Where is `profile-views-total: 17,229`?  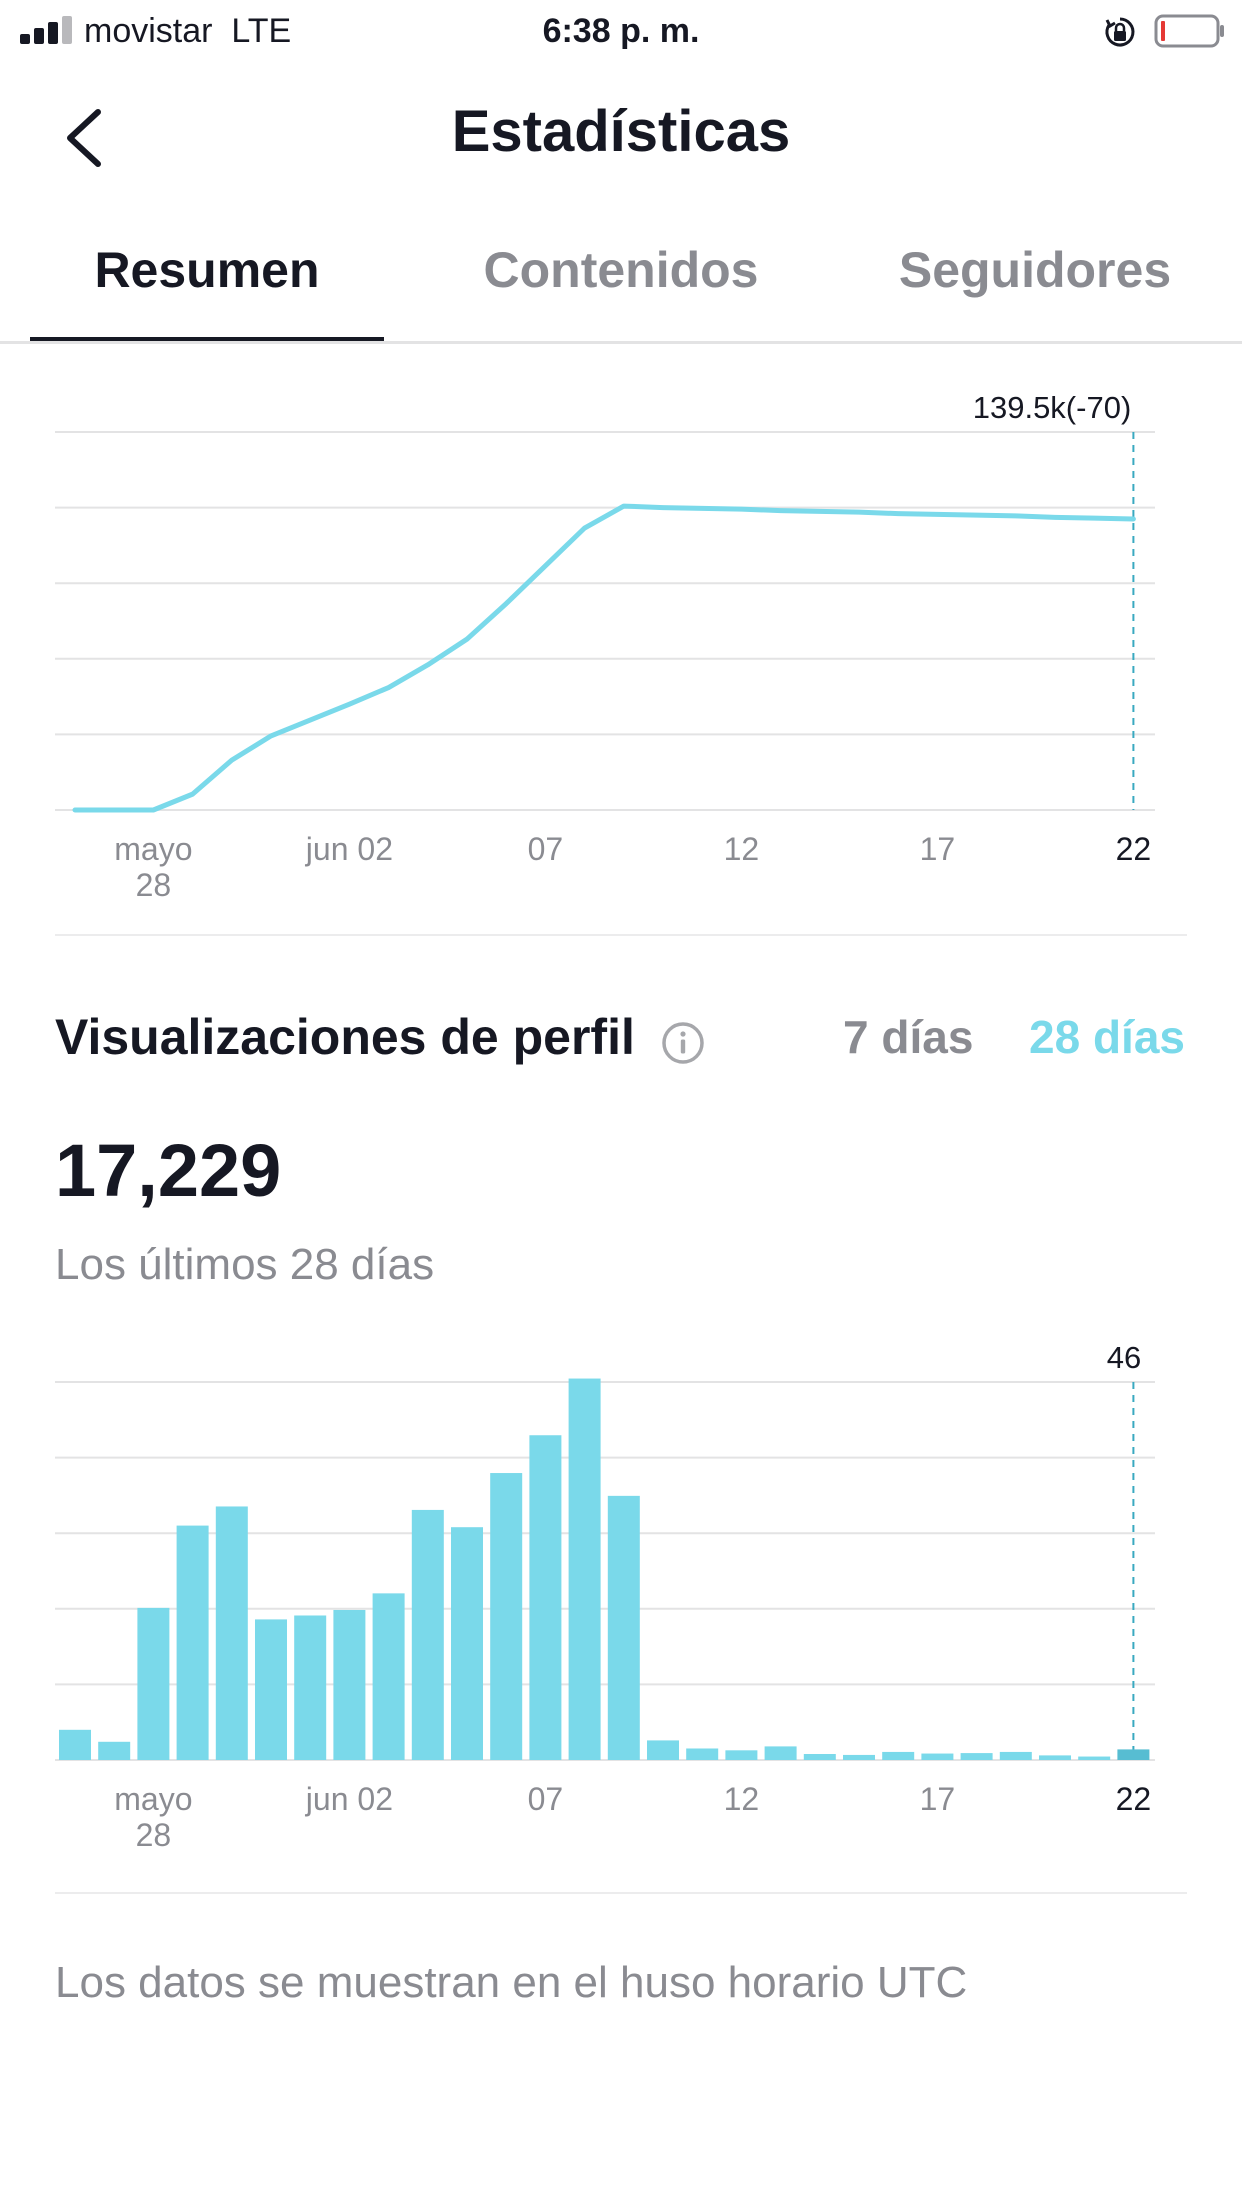 profile-views-total: 17,229 is located at coordinates (168, 1170).